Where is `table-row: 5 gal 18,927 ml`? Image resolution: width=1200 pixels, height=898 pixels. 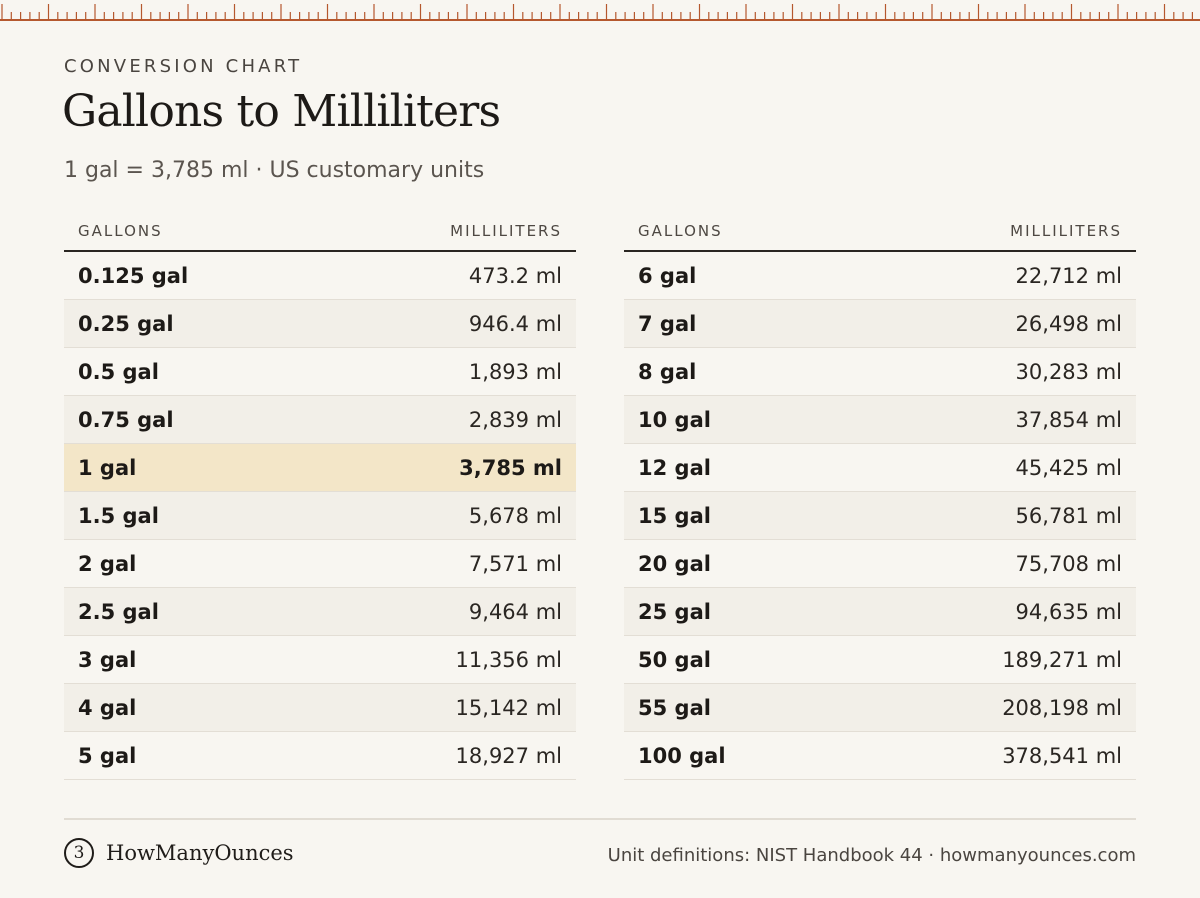
table-row: 5 gal 18,927 ml is located at coordinates (320, 756).